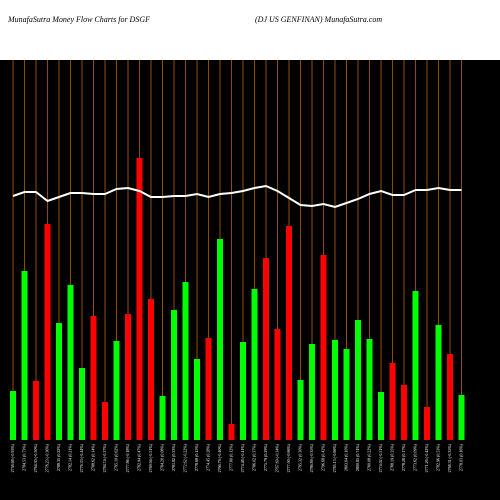 The image size is (500, 500). I want to click on x-tick-label: 2773.62 (0.09%), so click(414, 457).